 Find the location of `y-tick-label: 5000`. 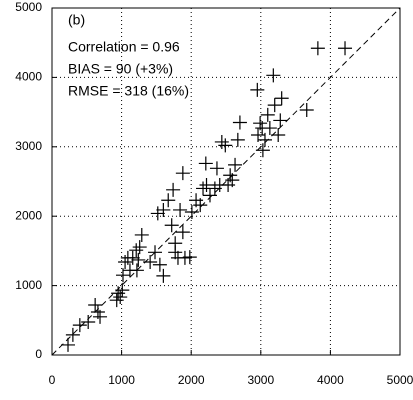

y-tick-label: 5000 is located at coordinates (28, 7).